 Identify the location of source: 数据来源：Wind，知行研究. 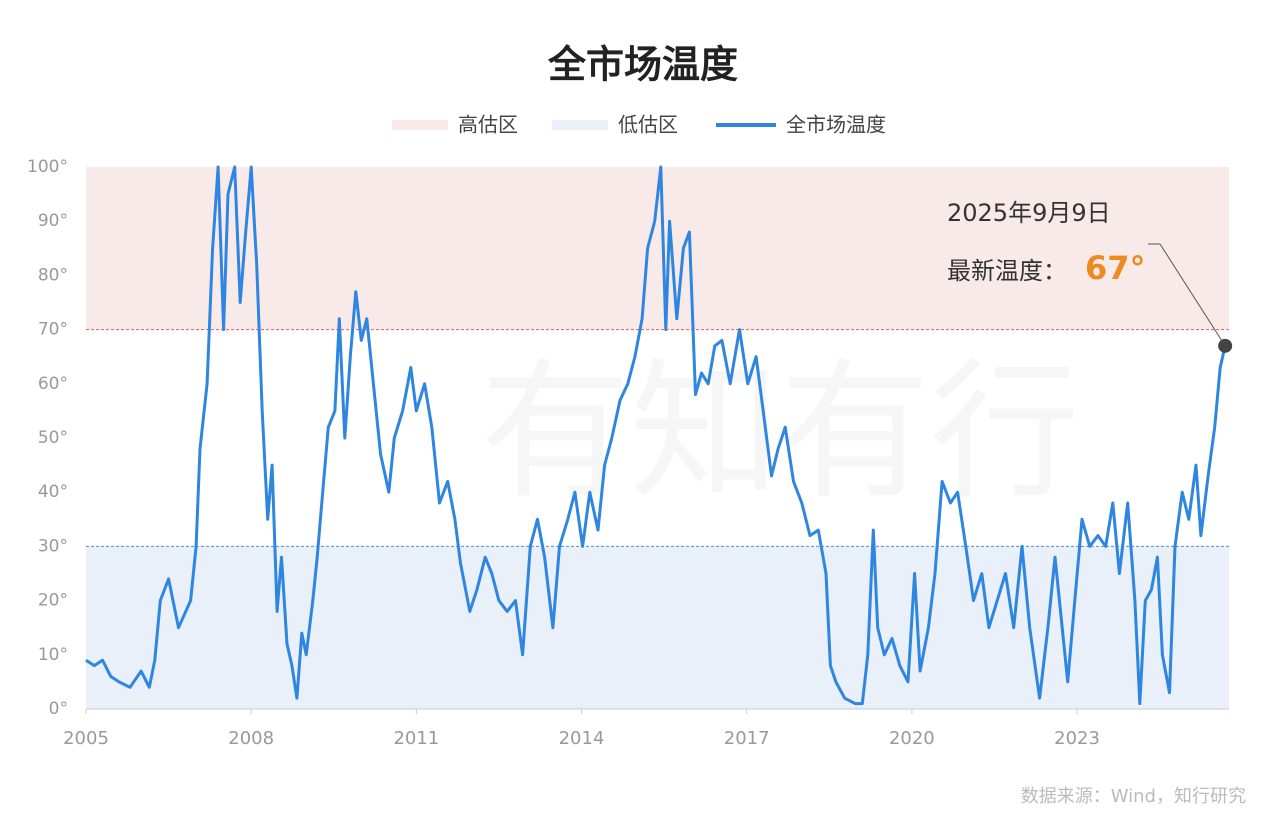
(1133, 796).